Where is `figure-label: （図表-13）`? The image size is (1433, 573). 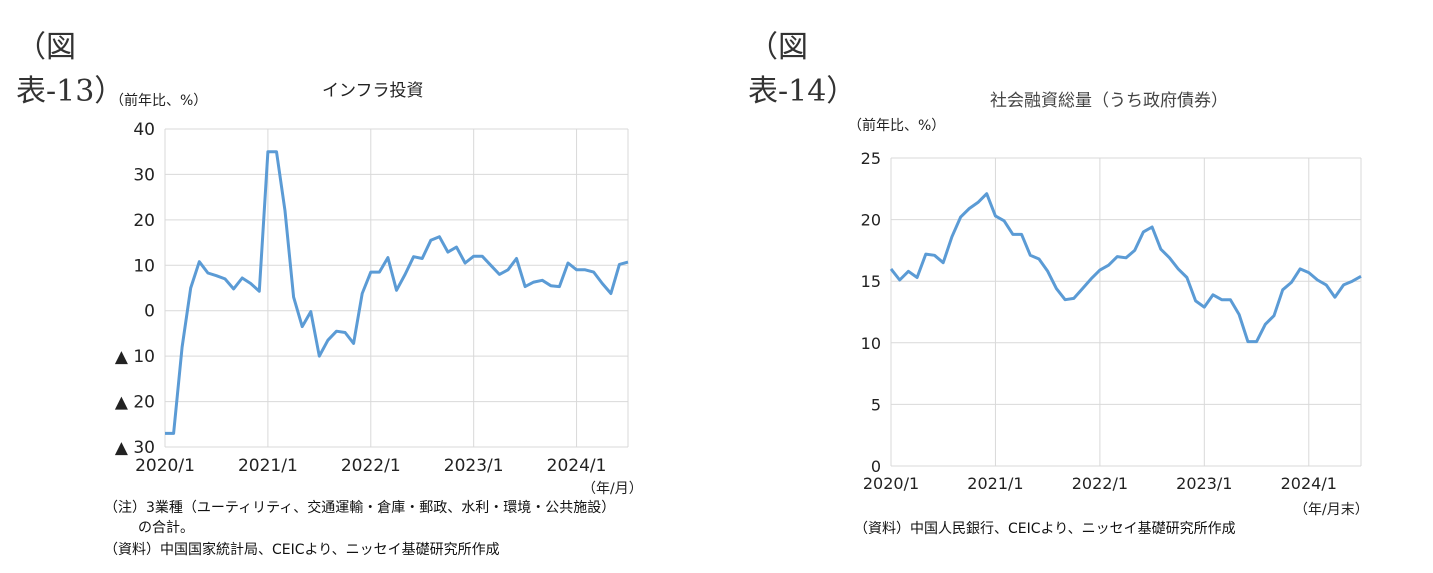
figure-label: （図表-13） is located at coordinates (70, 69).